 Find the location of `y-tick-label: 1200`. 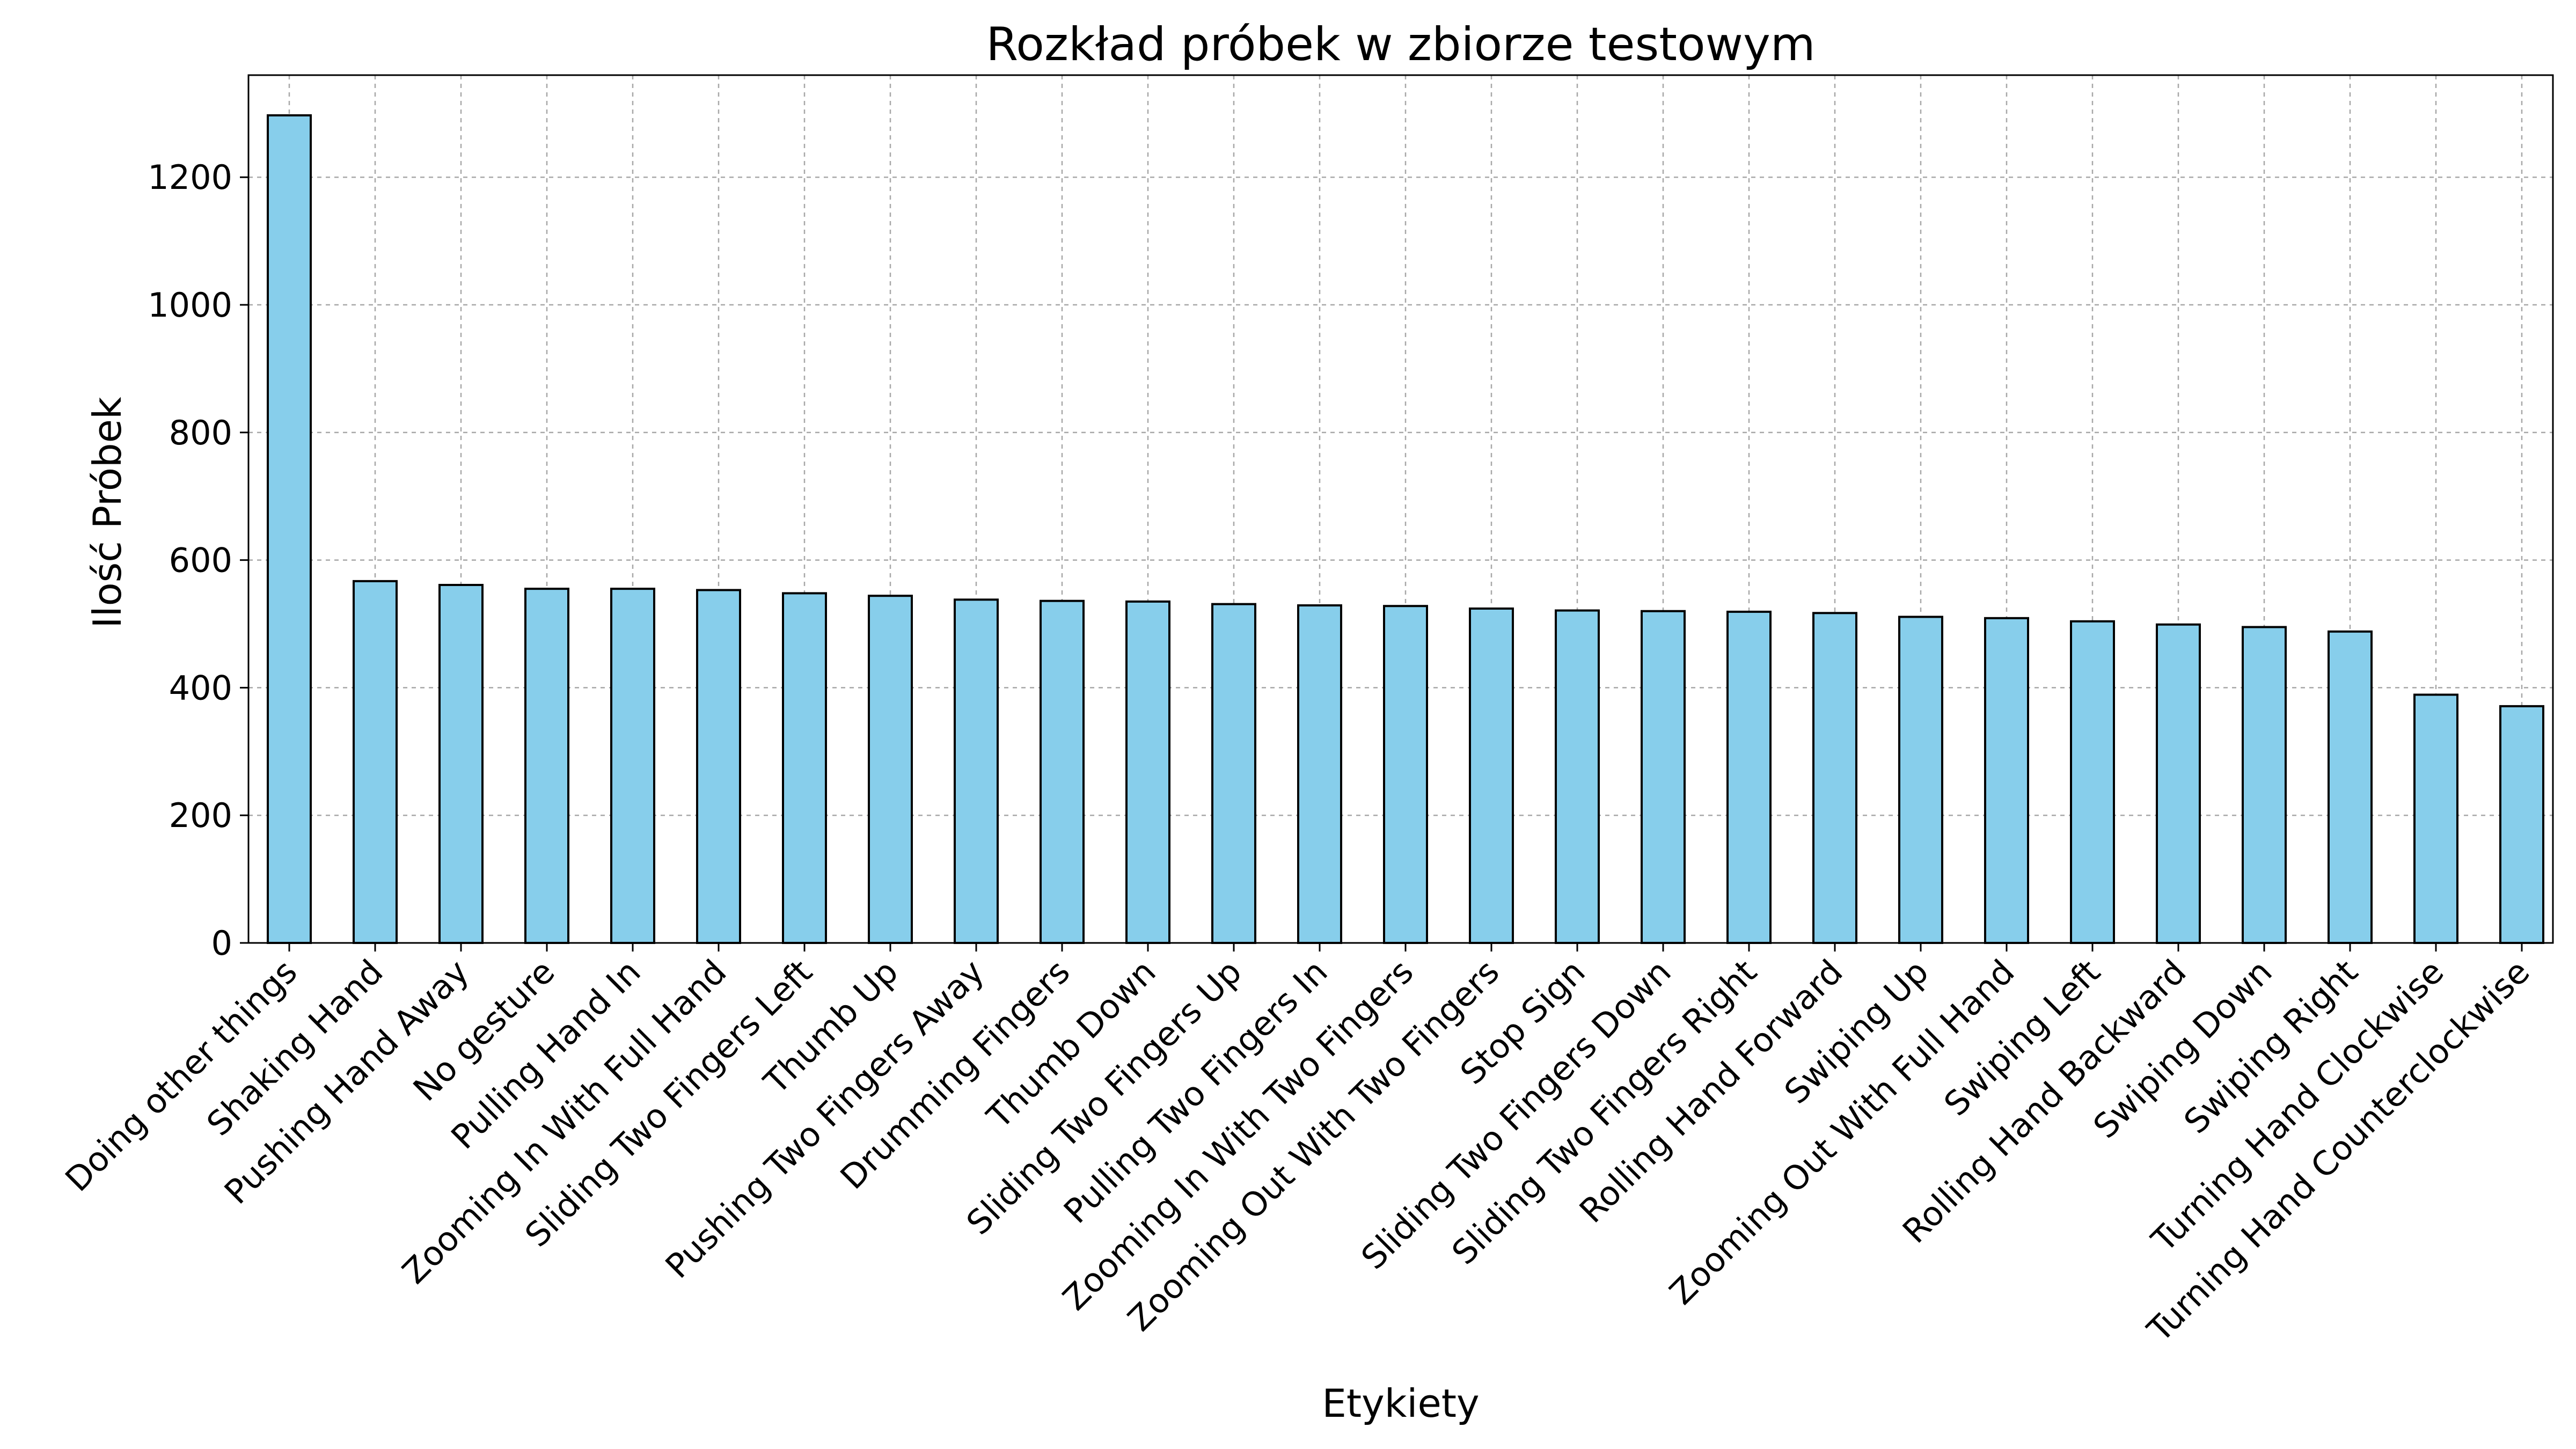

y-tick-label: 1200 is located at coordinates (190, 177).